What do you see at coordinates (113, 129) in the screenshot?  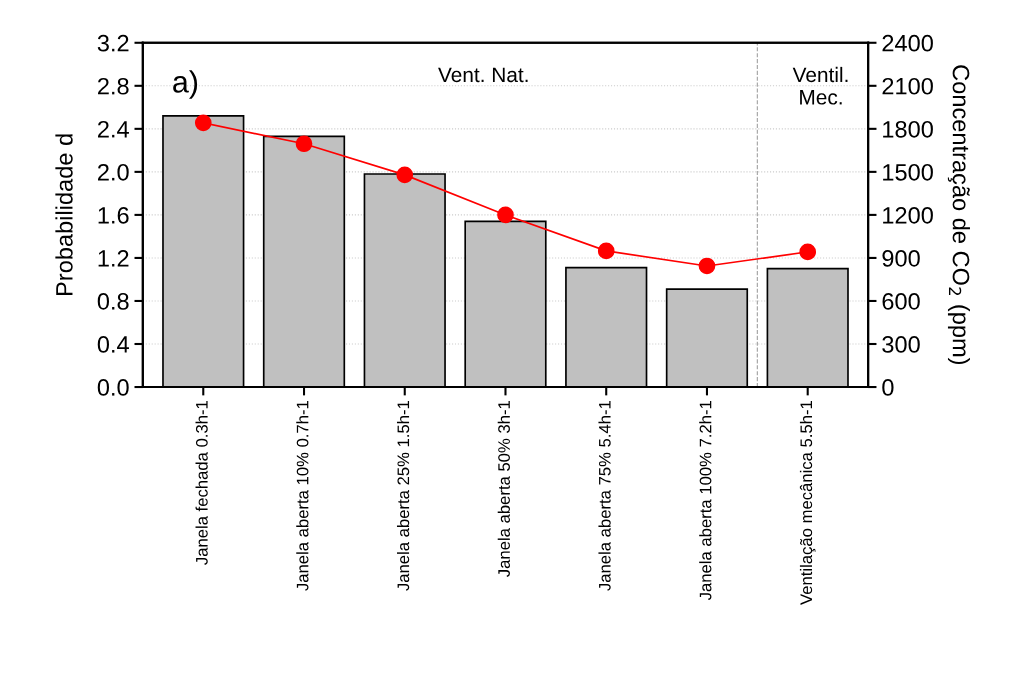 I see `y-tick-label: 2.4` at bounding box center [113, 129].